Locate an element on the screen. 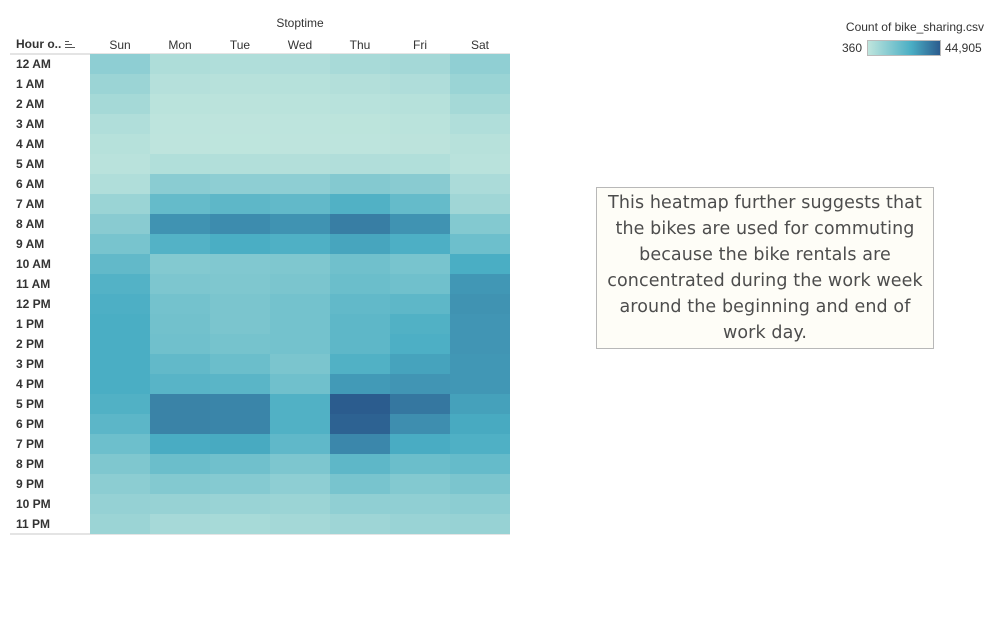 The image size is (1002, 642). row-header: Hour o.. is located at coordinates (46, 44).